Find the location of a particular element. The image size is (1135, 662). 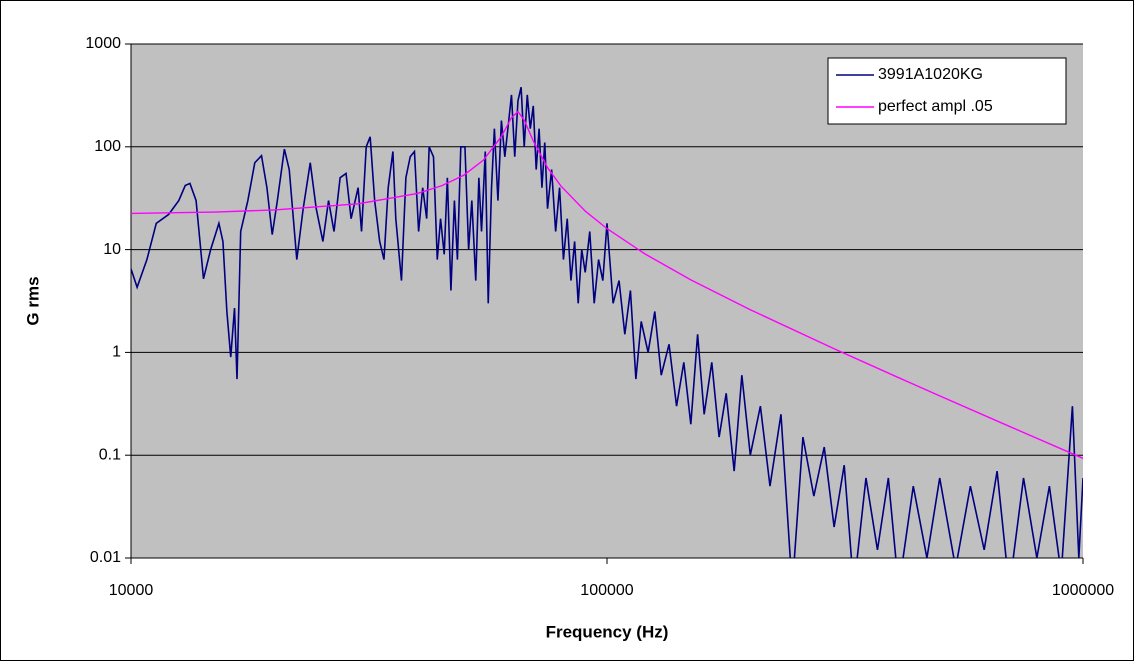

y-axis-title: G rms is located at coordinates (32, 300).